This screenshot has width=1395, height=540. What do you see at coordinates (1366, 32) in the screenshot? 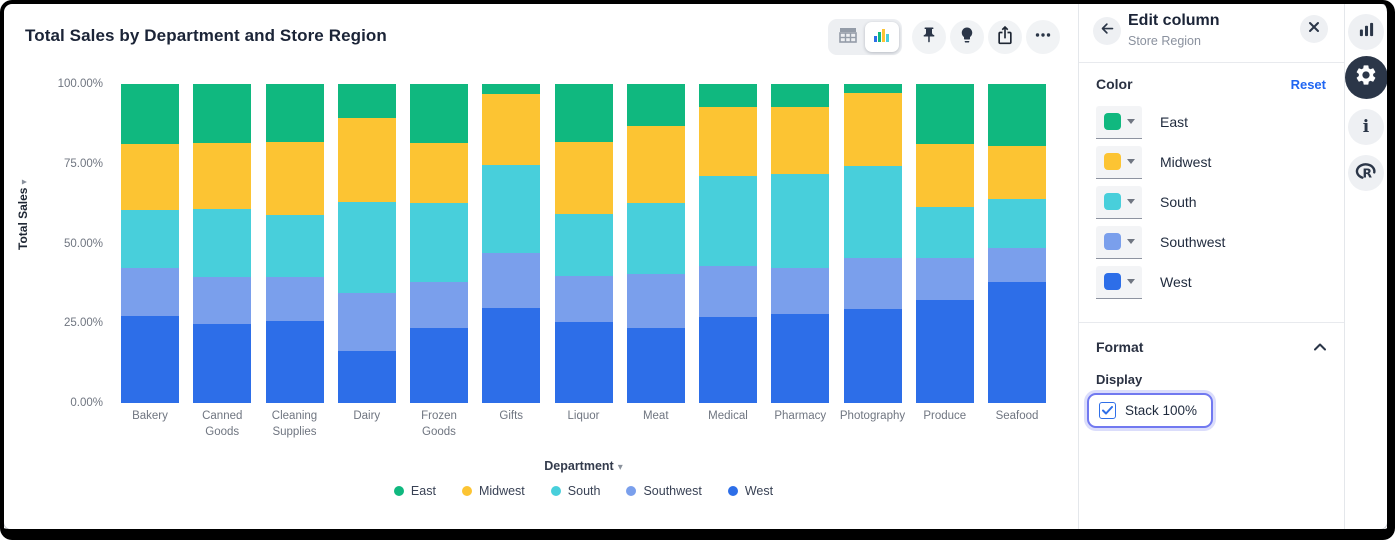
I see `rail-chart-button` at bounding box center [1366, 32].